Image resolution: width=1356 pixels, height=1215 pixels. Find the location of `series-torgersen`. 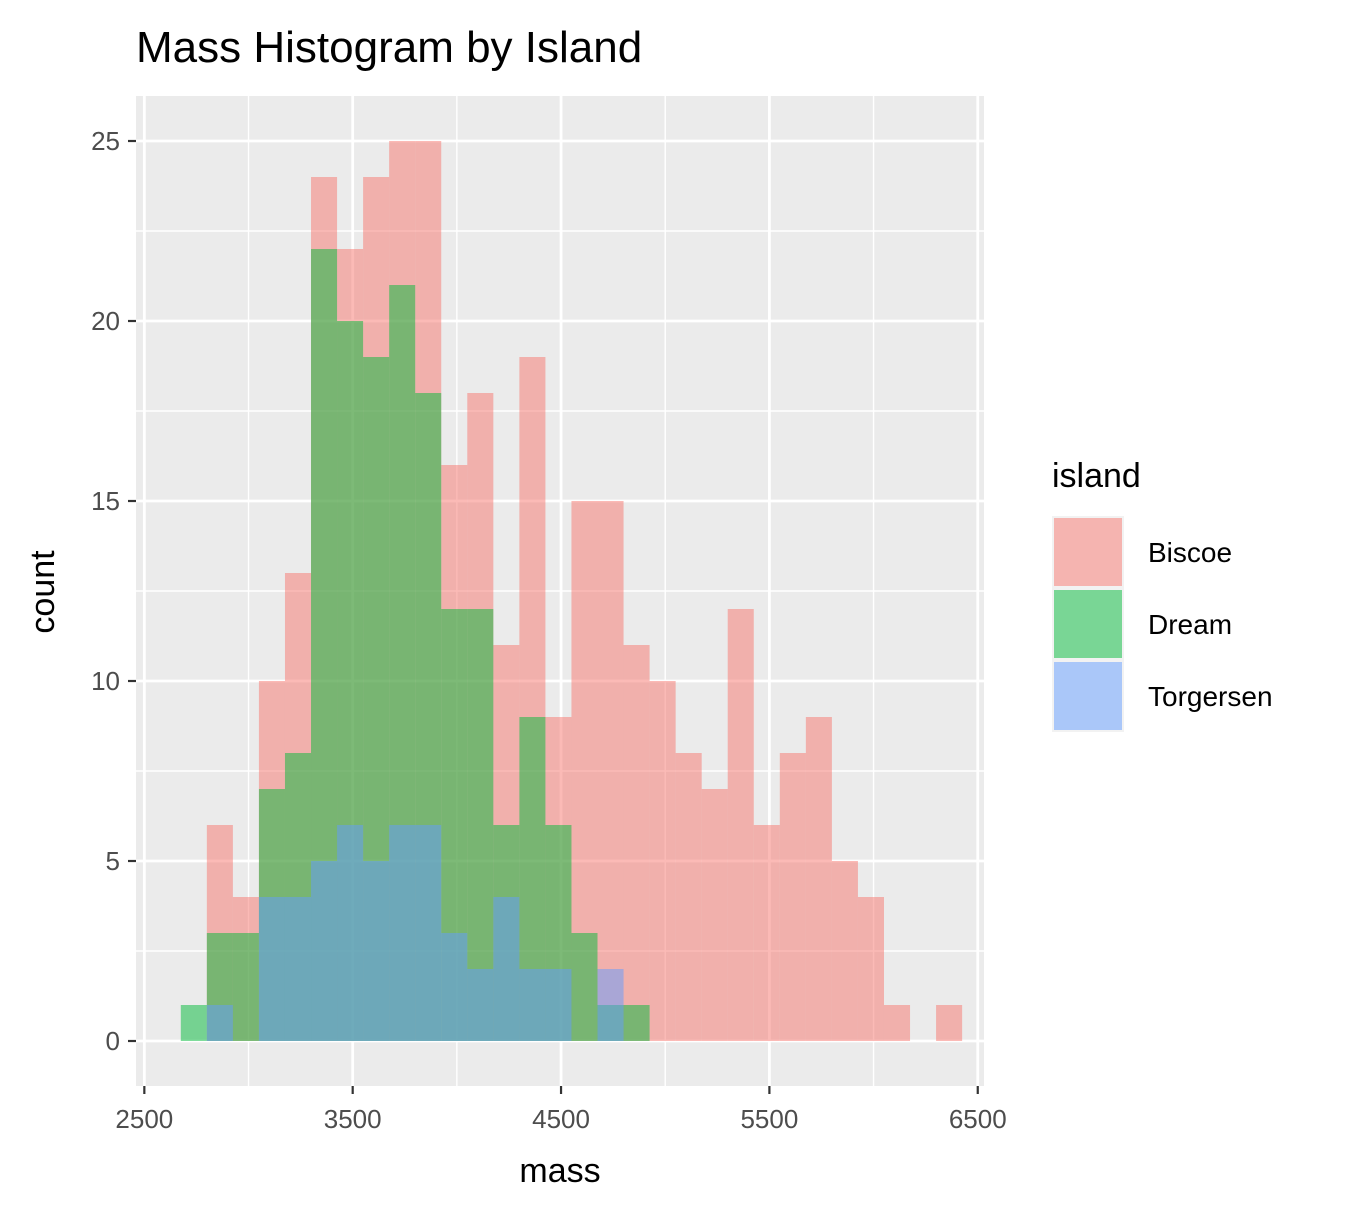

series-torgersen is located at coordinates (415, 933).